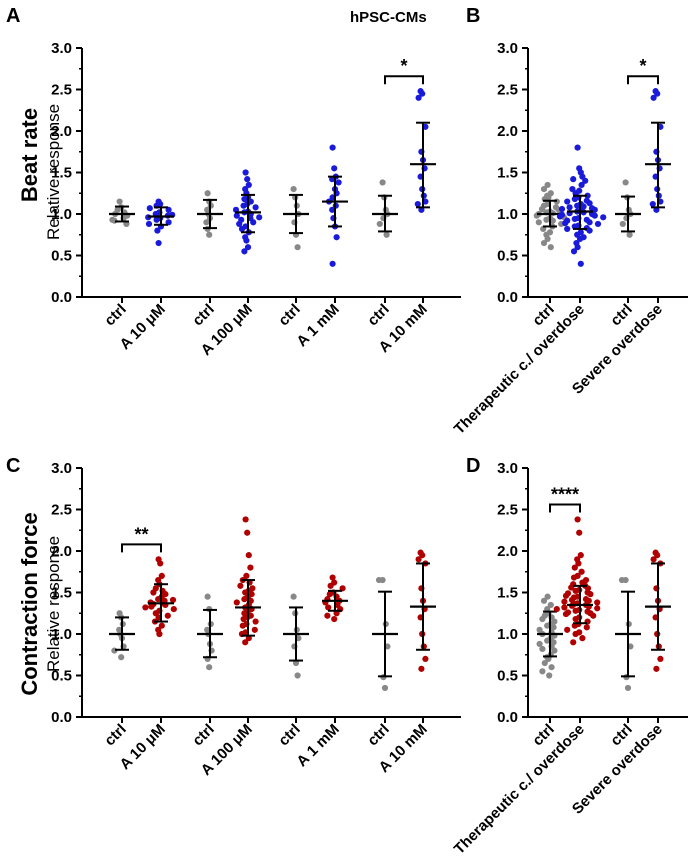  I want to click on panel-letter: B, so click(473, 16).